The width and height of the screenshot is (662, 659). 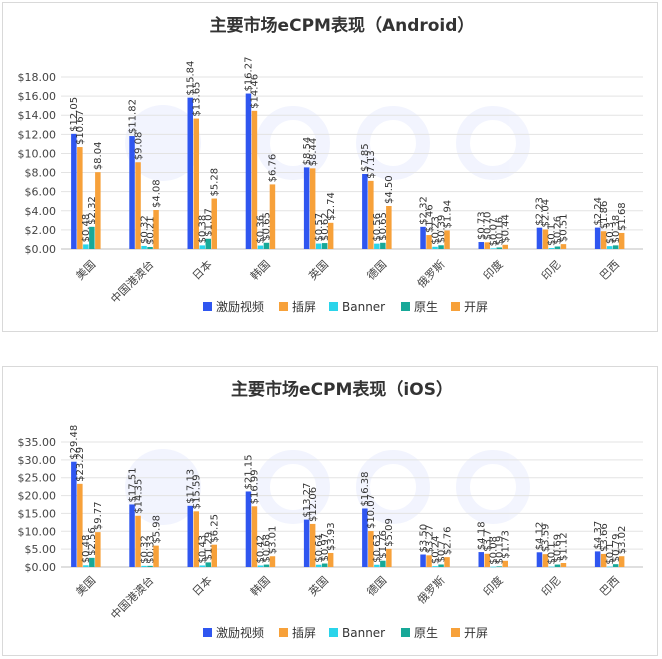 I want to click on data-label: $12.06, so click(x=313, y=504).